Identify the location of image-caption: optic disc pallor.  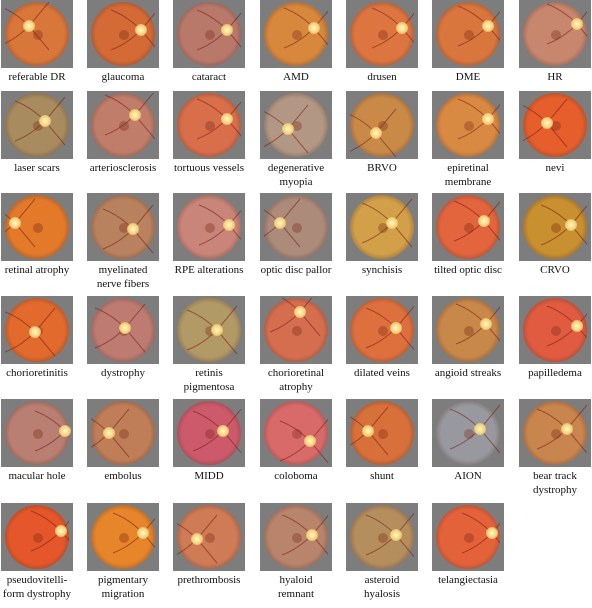
(296, 270).